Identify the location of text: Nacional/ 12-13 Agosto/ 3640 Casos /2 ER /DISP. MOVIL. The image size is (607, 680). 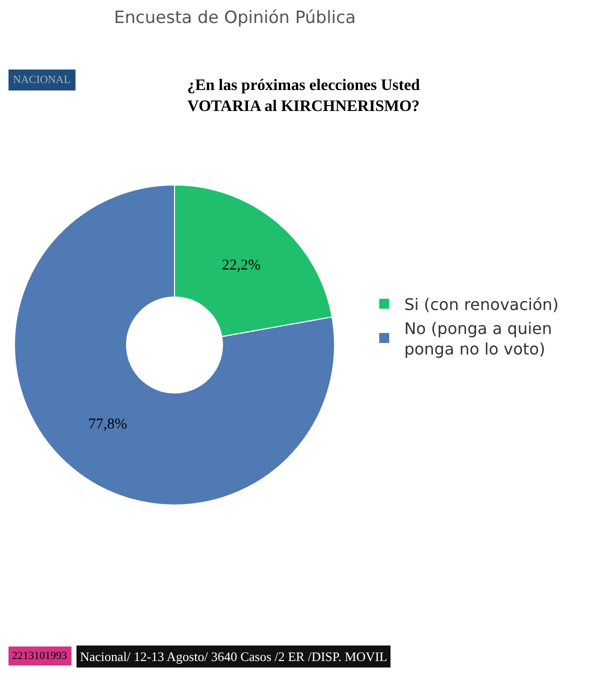
(234, 656).